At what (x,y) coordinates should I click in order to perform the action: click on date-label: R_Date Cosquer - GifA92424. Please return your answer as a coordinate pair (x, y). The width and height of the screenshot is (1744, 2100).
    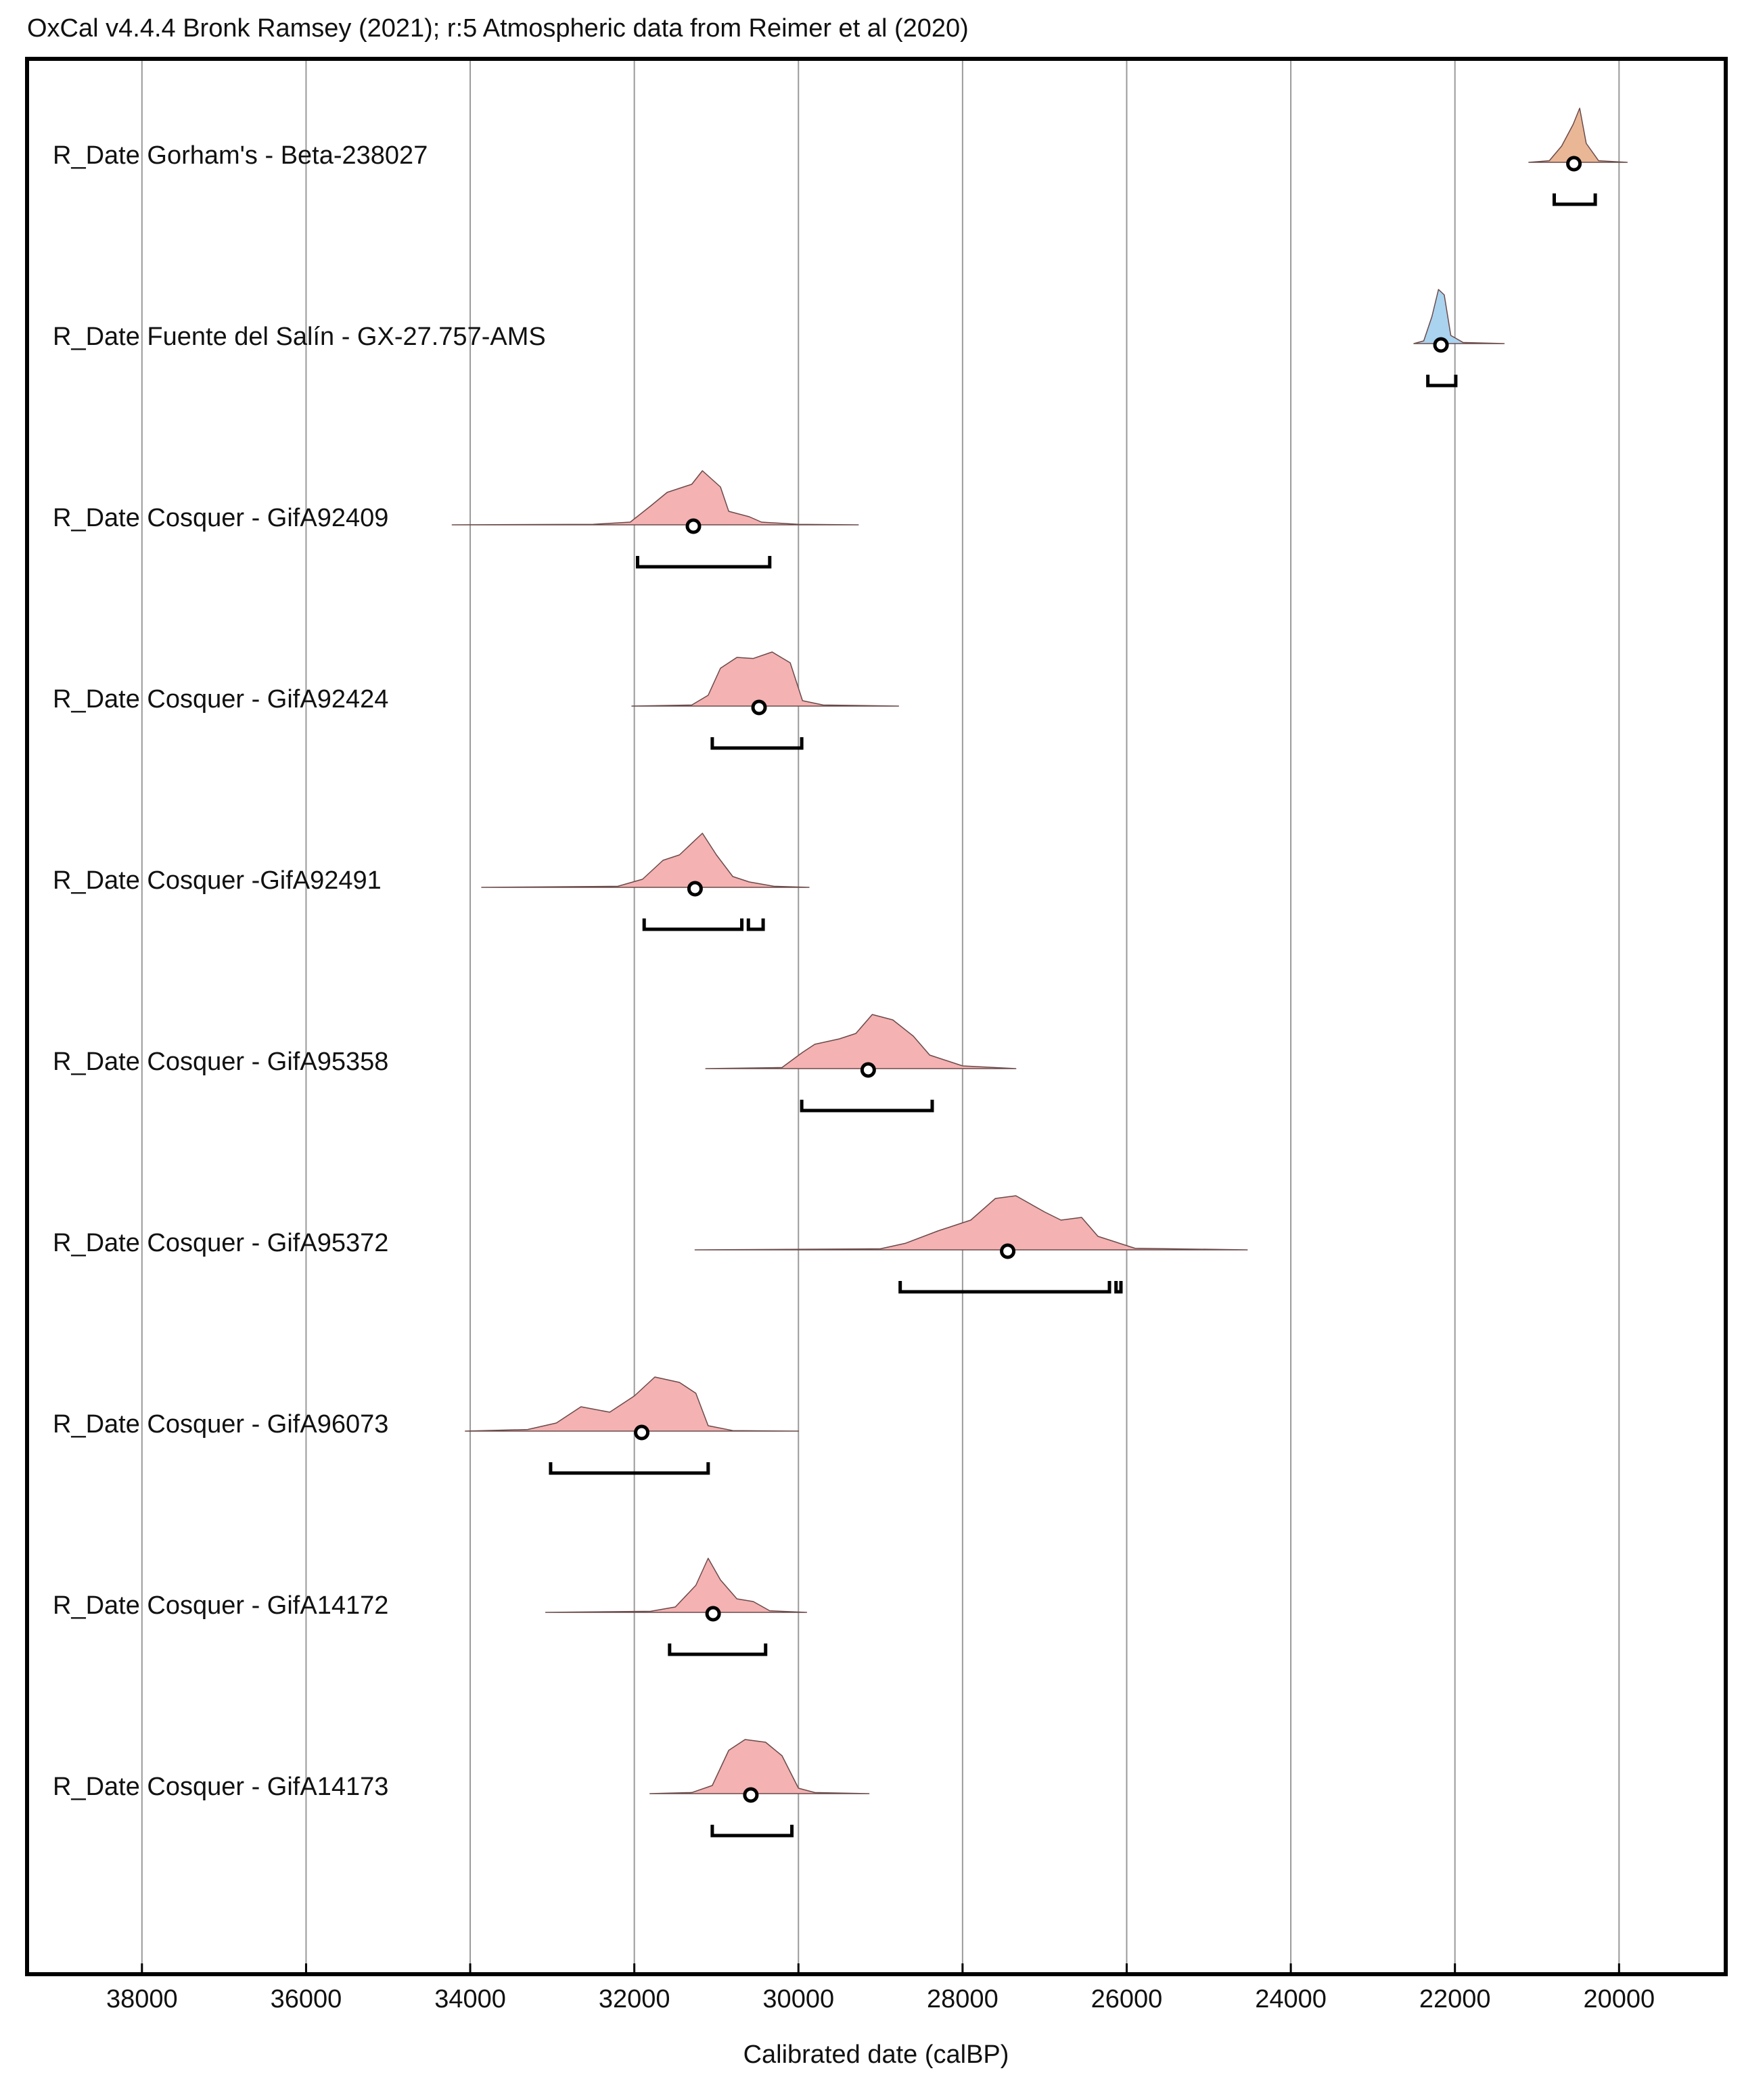
    Looking at the image, I should click on (221, 699).